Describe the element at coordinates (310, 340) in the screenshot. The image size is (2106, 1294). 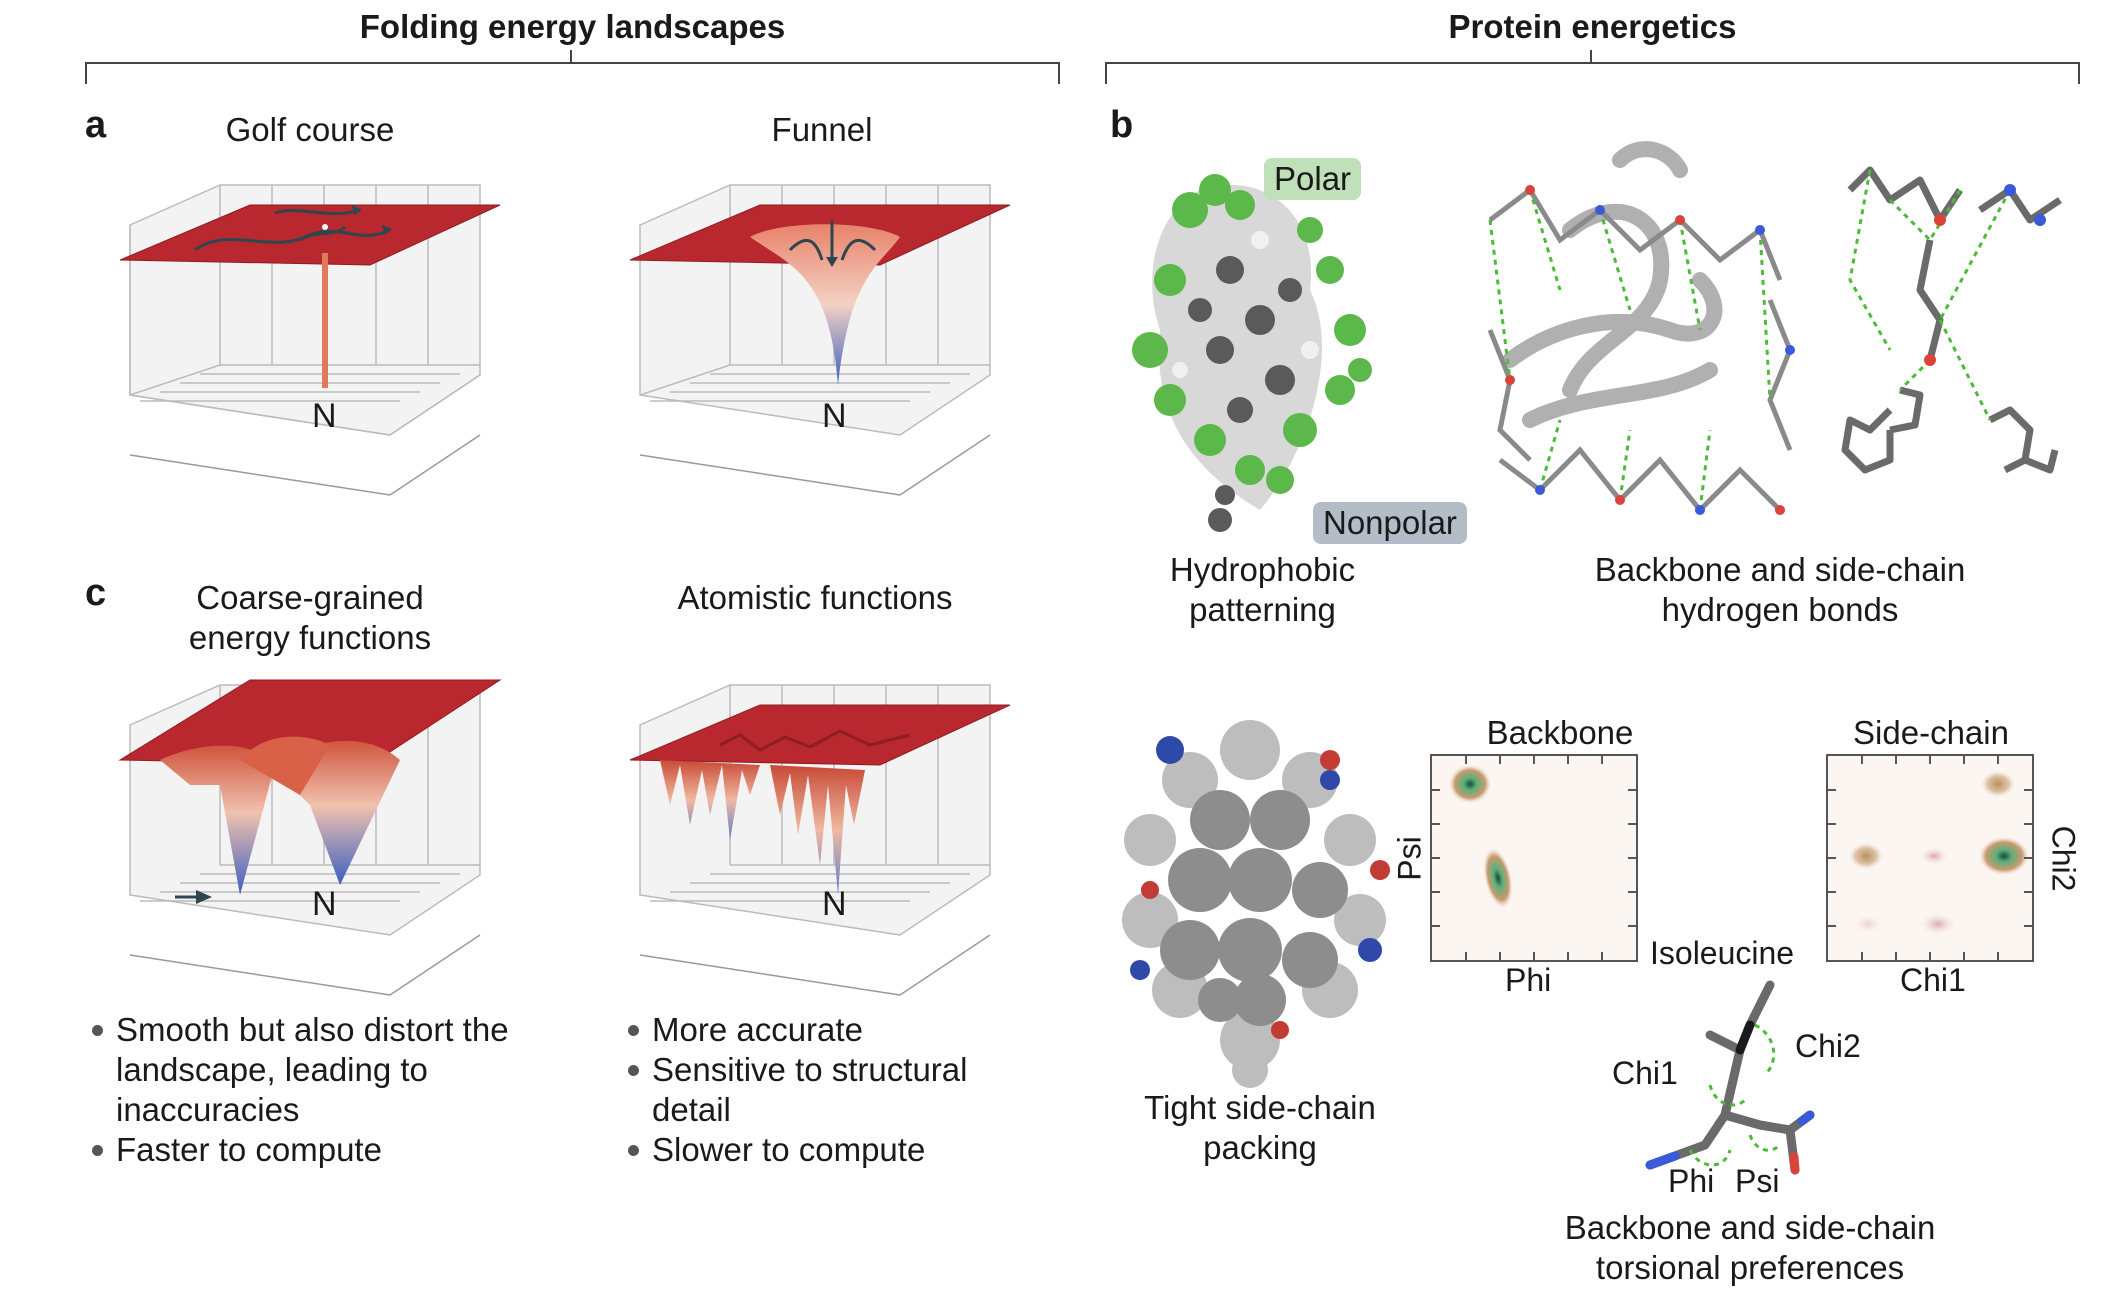
I see `golf-course-landscape` at that location.